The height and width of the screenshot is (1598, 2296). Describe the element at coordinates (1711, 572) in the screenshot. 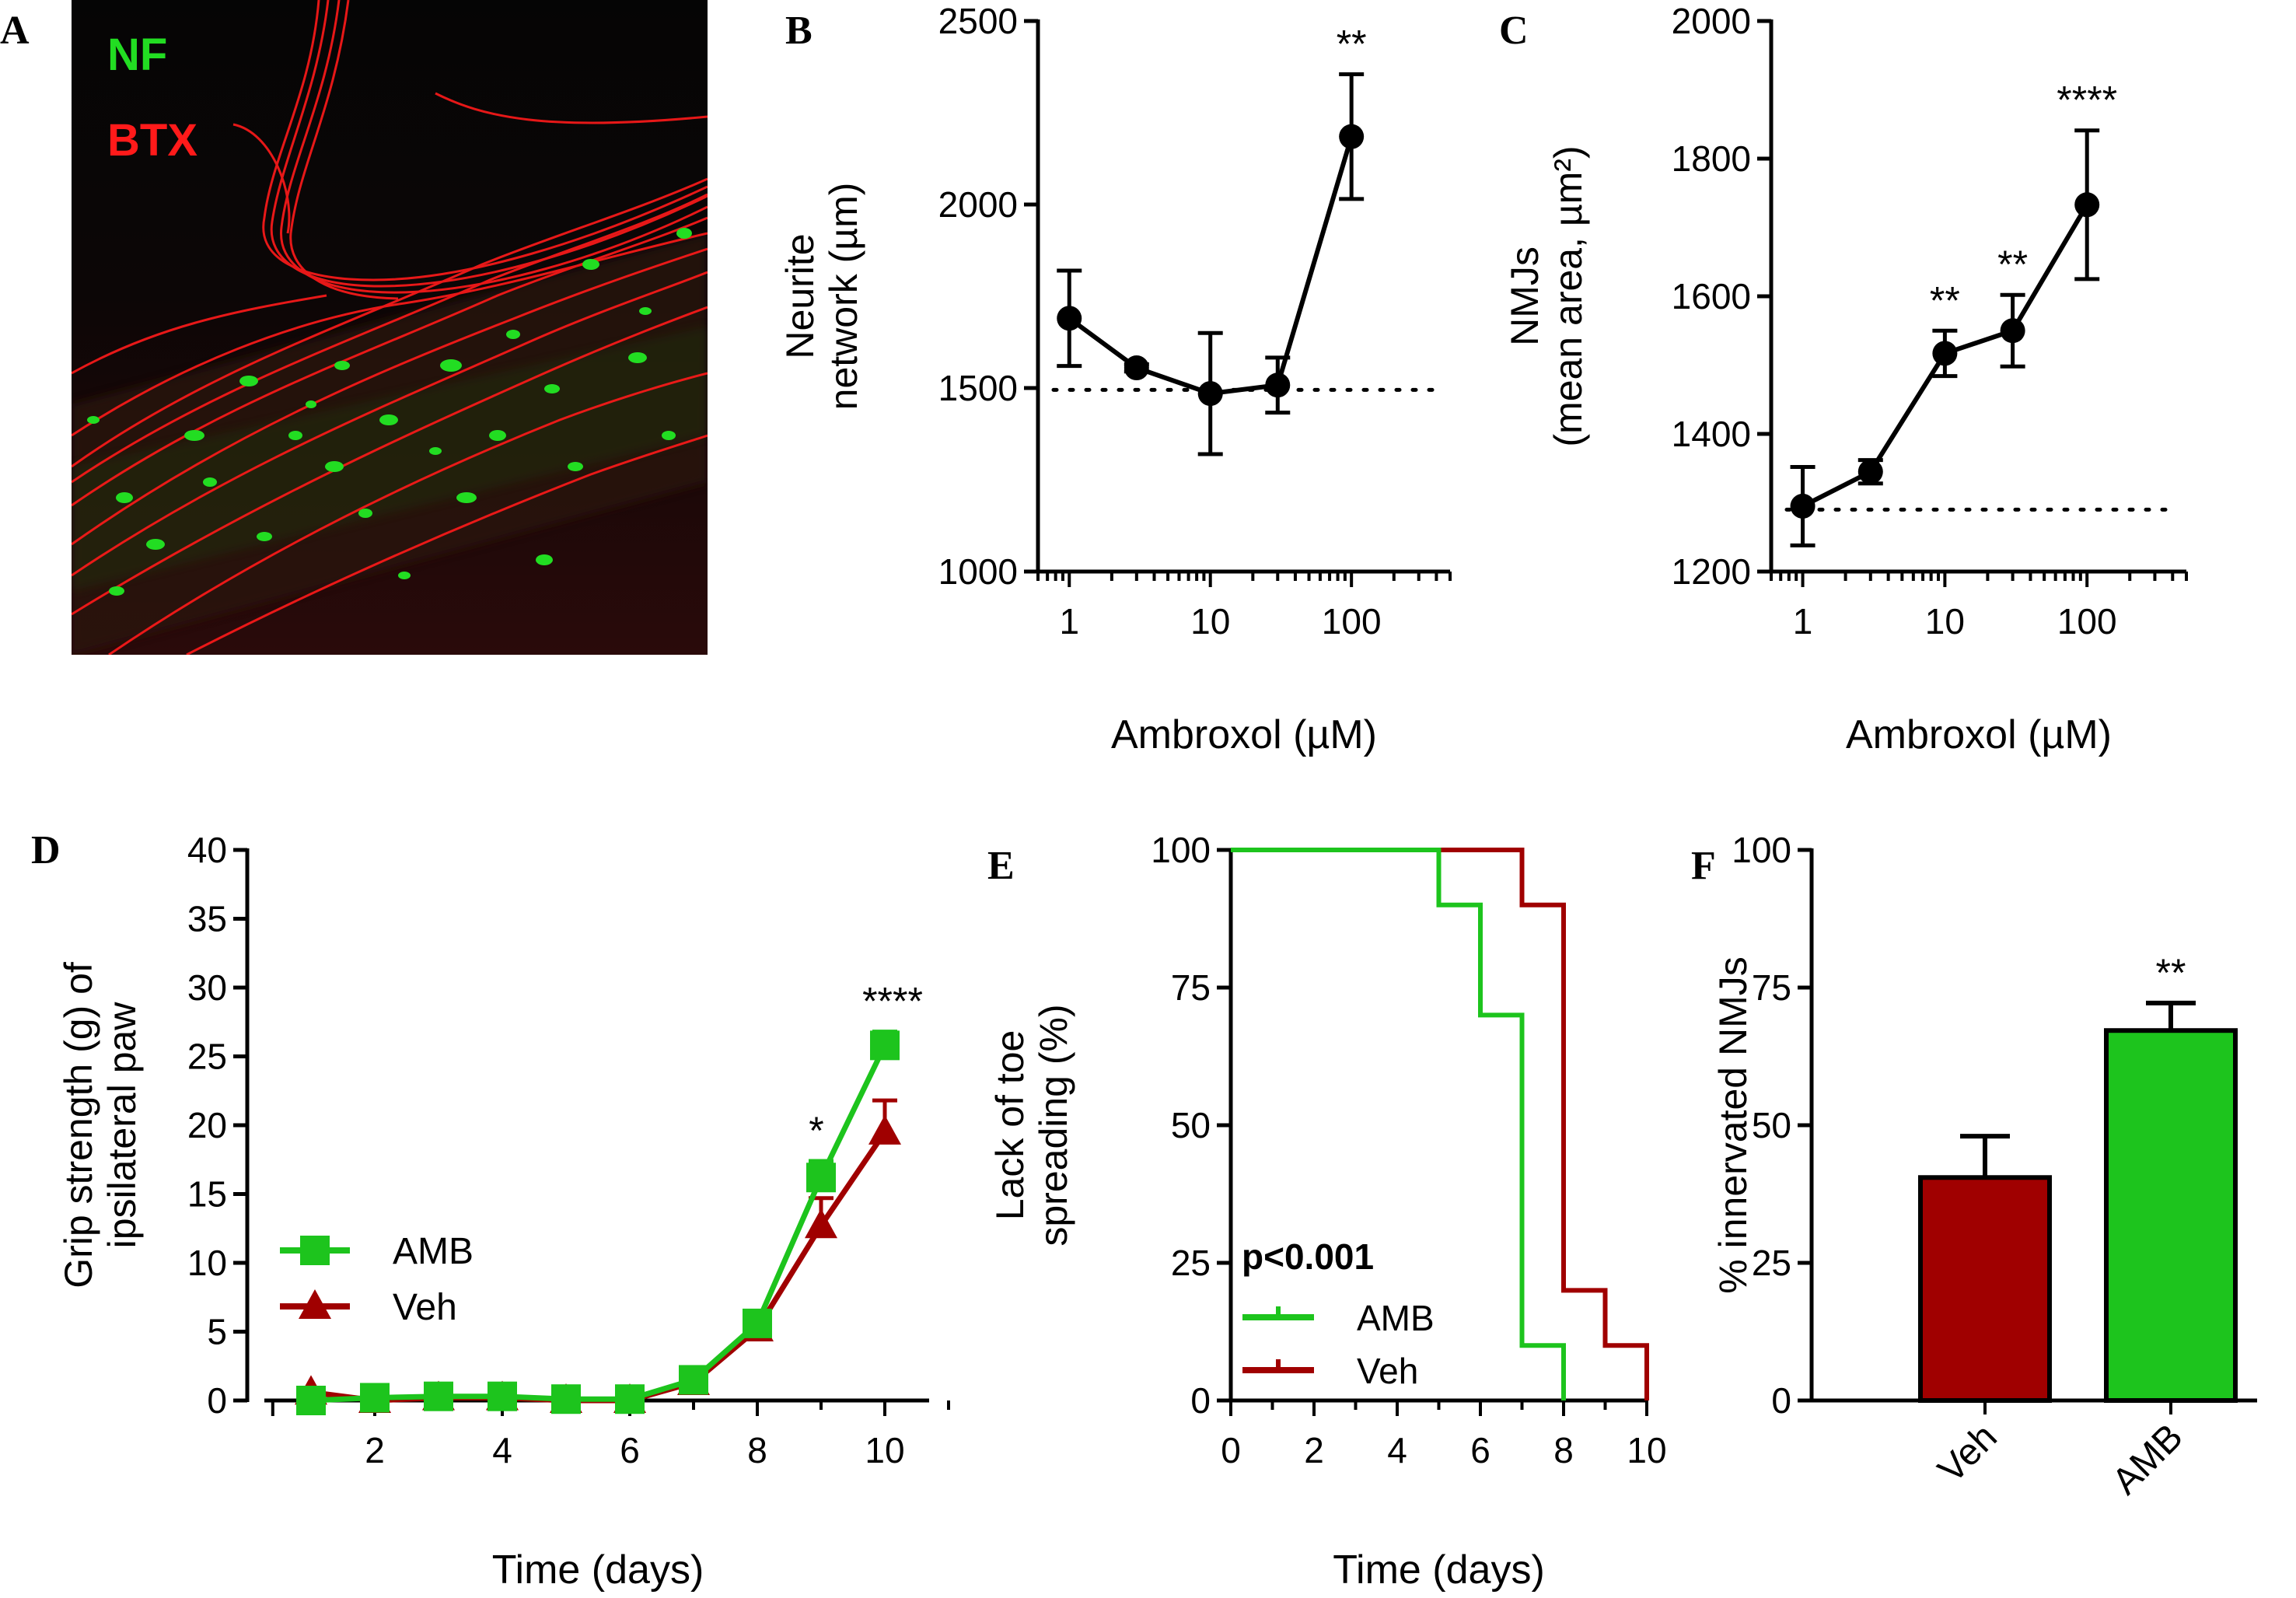

I see `y-tick-label: 1200` at that location.